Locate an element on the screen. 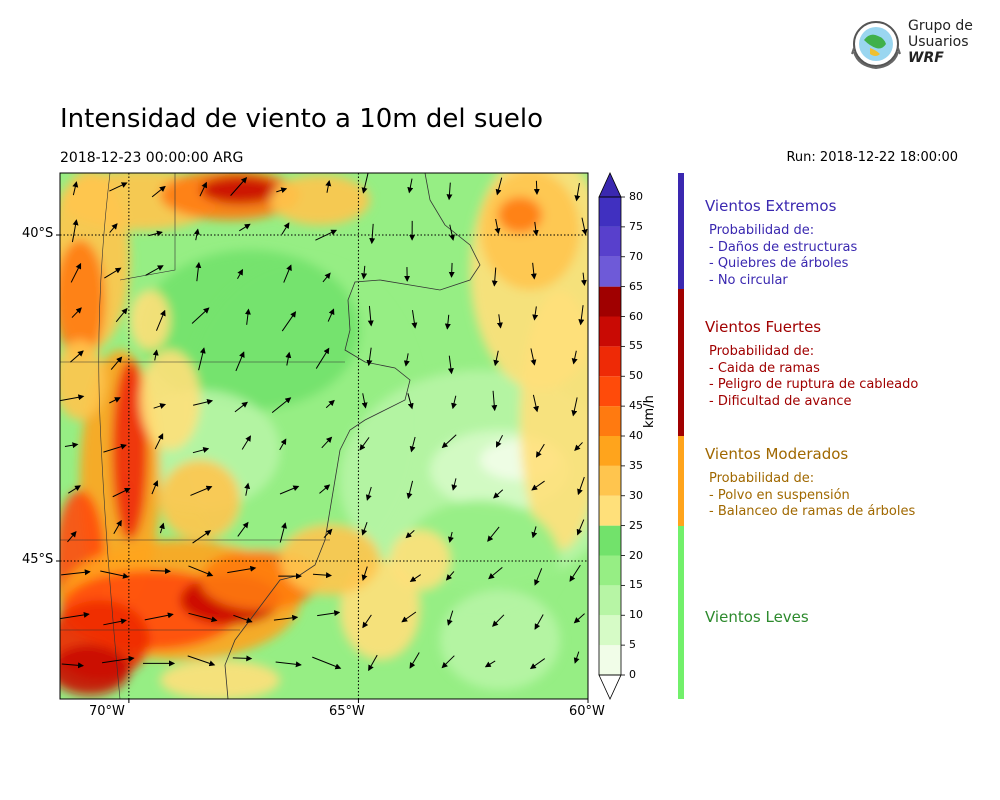  colorbar-tick-label: 5 is located at coordinates (632, 645).